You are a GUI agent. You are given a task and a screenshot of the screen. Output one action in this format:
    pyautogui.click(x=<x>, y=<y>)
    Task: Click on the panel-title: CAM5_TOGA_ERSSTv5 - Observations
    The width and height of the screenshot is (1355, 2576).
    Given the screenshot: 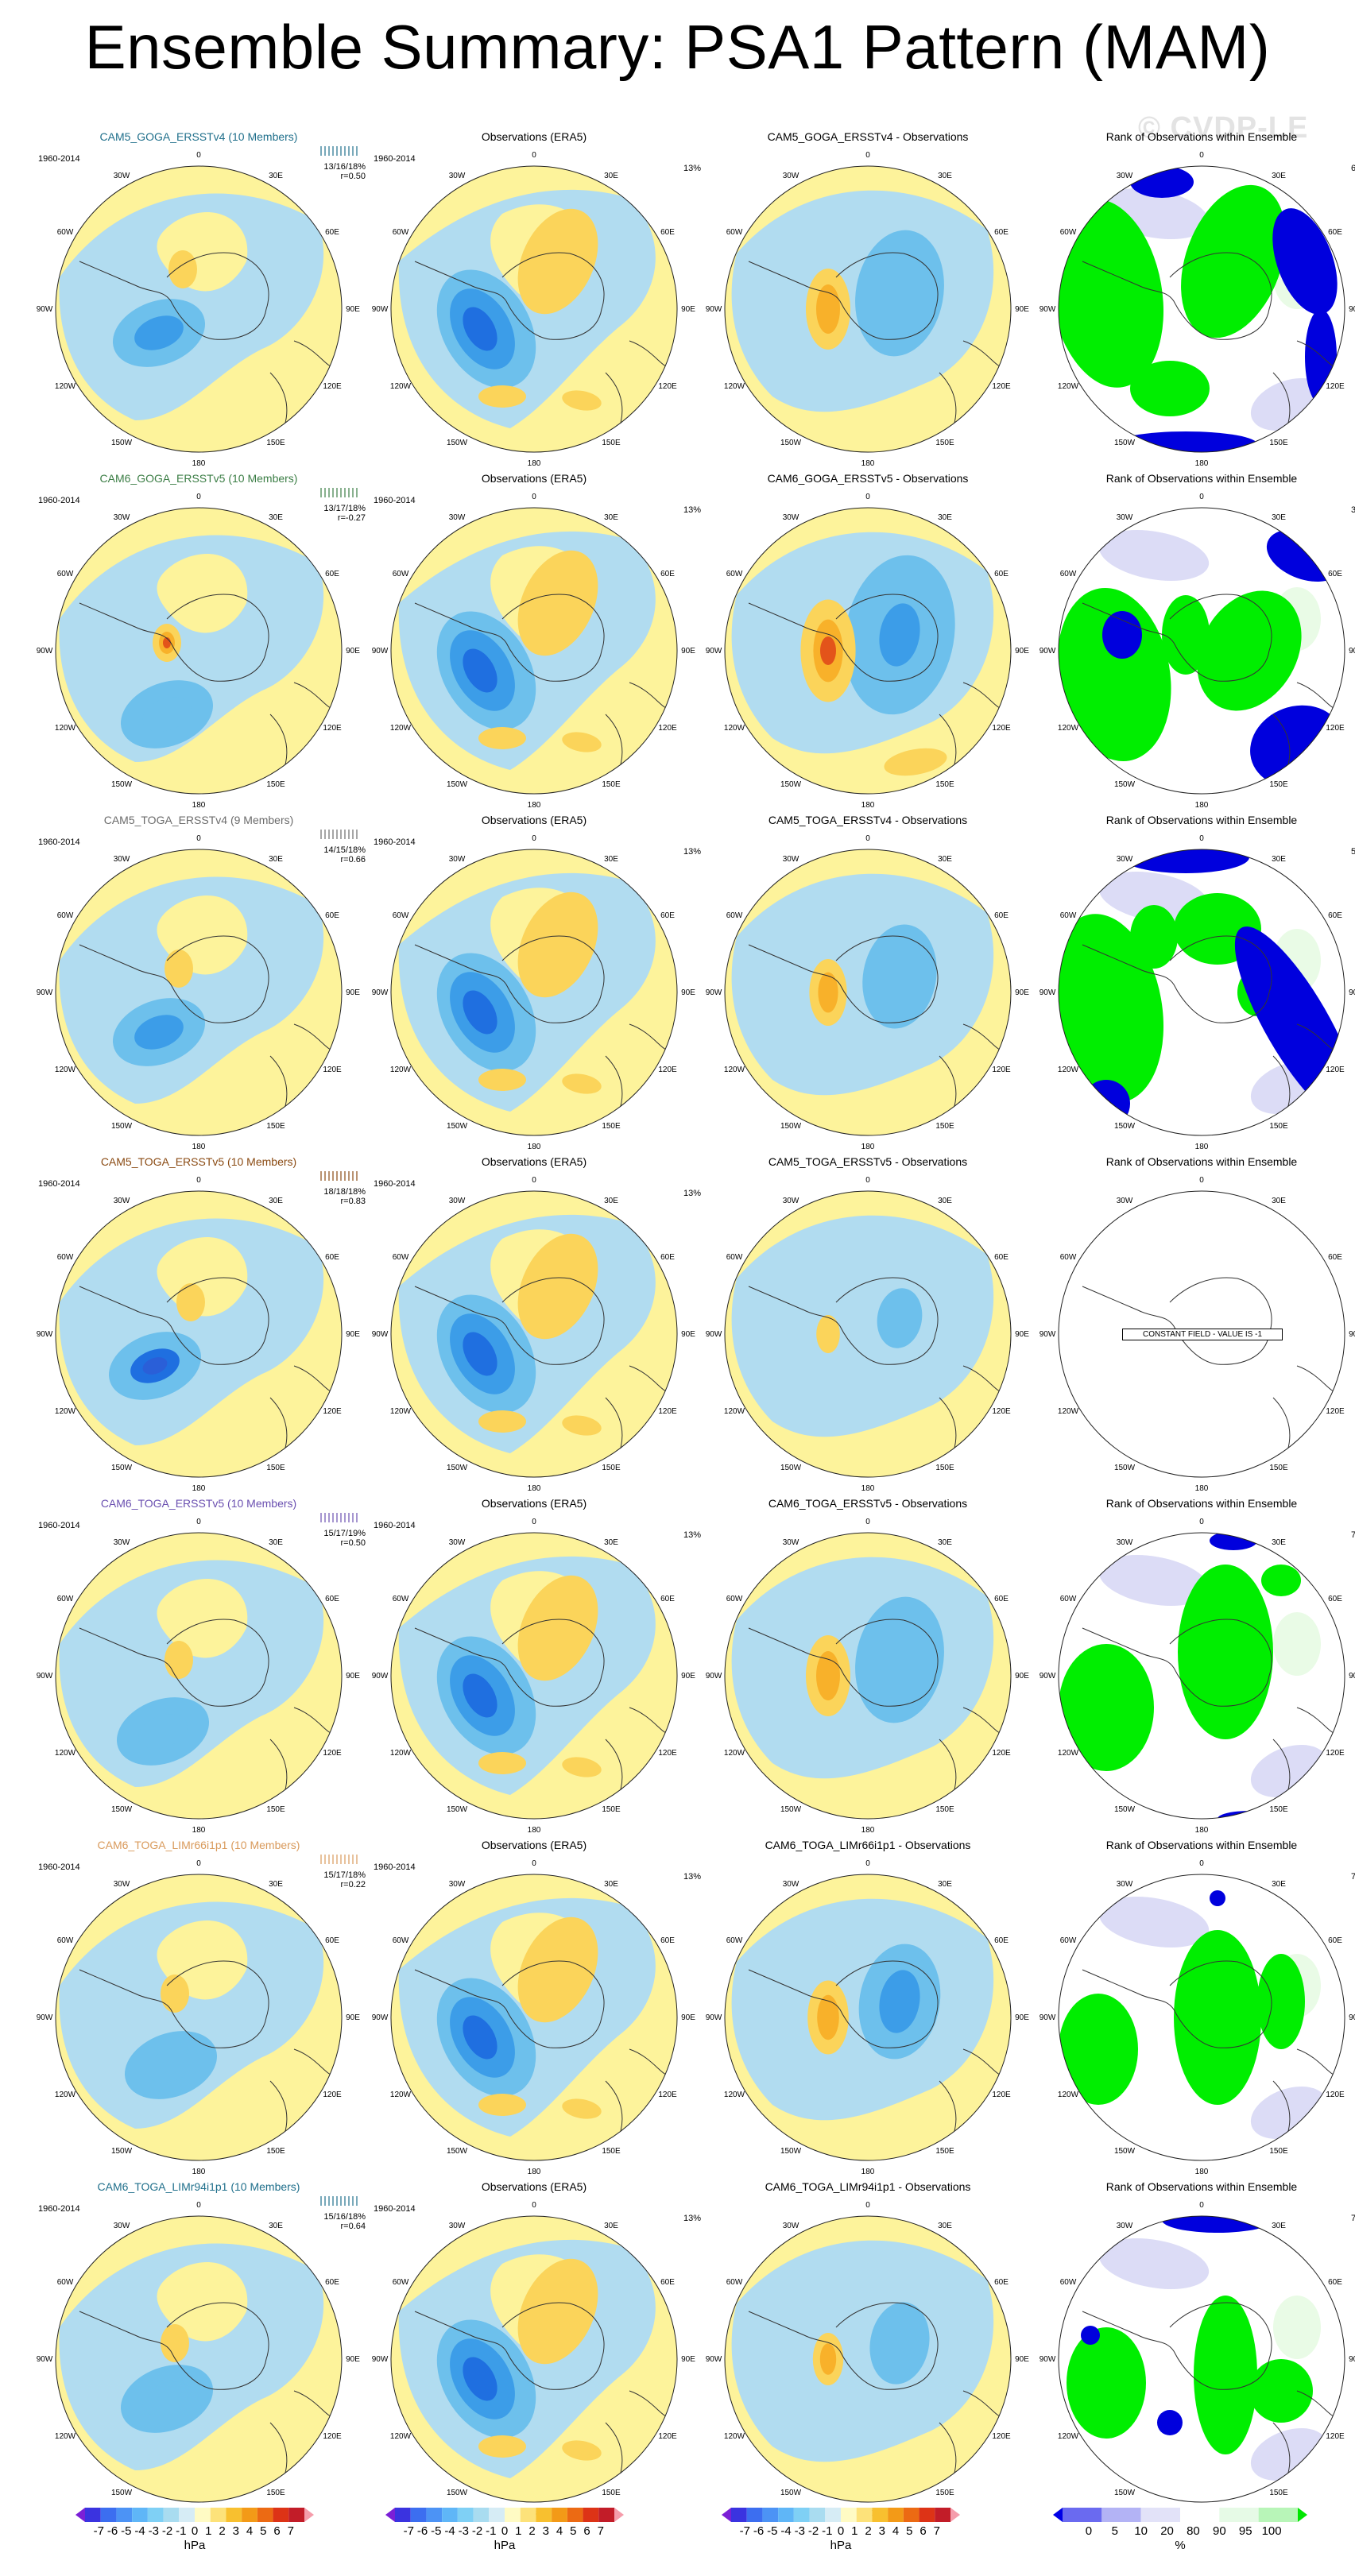 What is the action you would take?
    pyautogui.click(x=868, y=1161)
    